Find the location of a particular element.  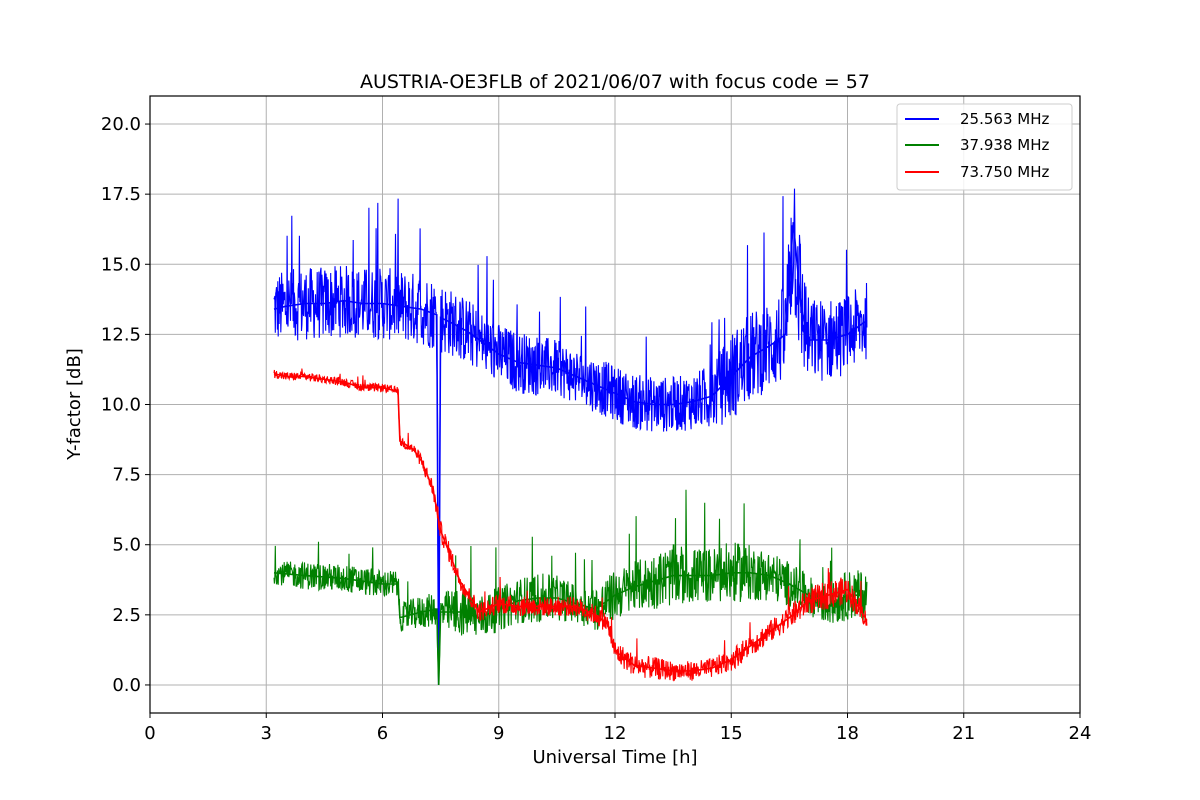

y-tick-label: 0.0 is located at coordinates (126, 685).